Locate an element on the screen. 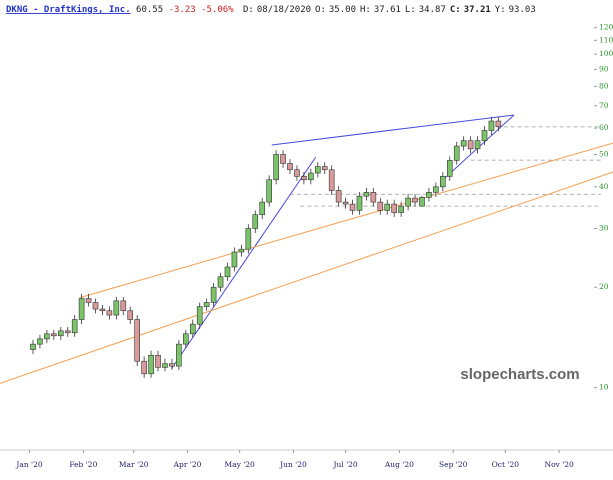 Image resolution: width=613 pixels, height=480 pixels. field-label: O: is located at coordinates (320, 10).